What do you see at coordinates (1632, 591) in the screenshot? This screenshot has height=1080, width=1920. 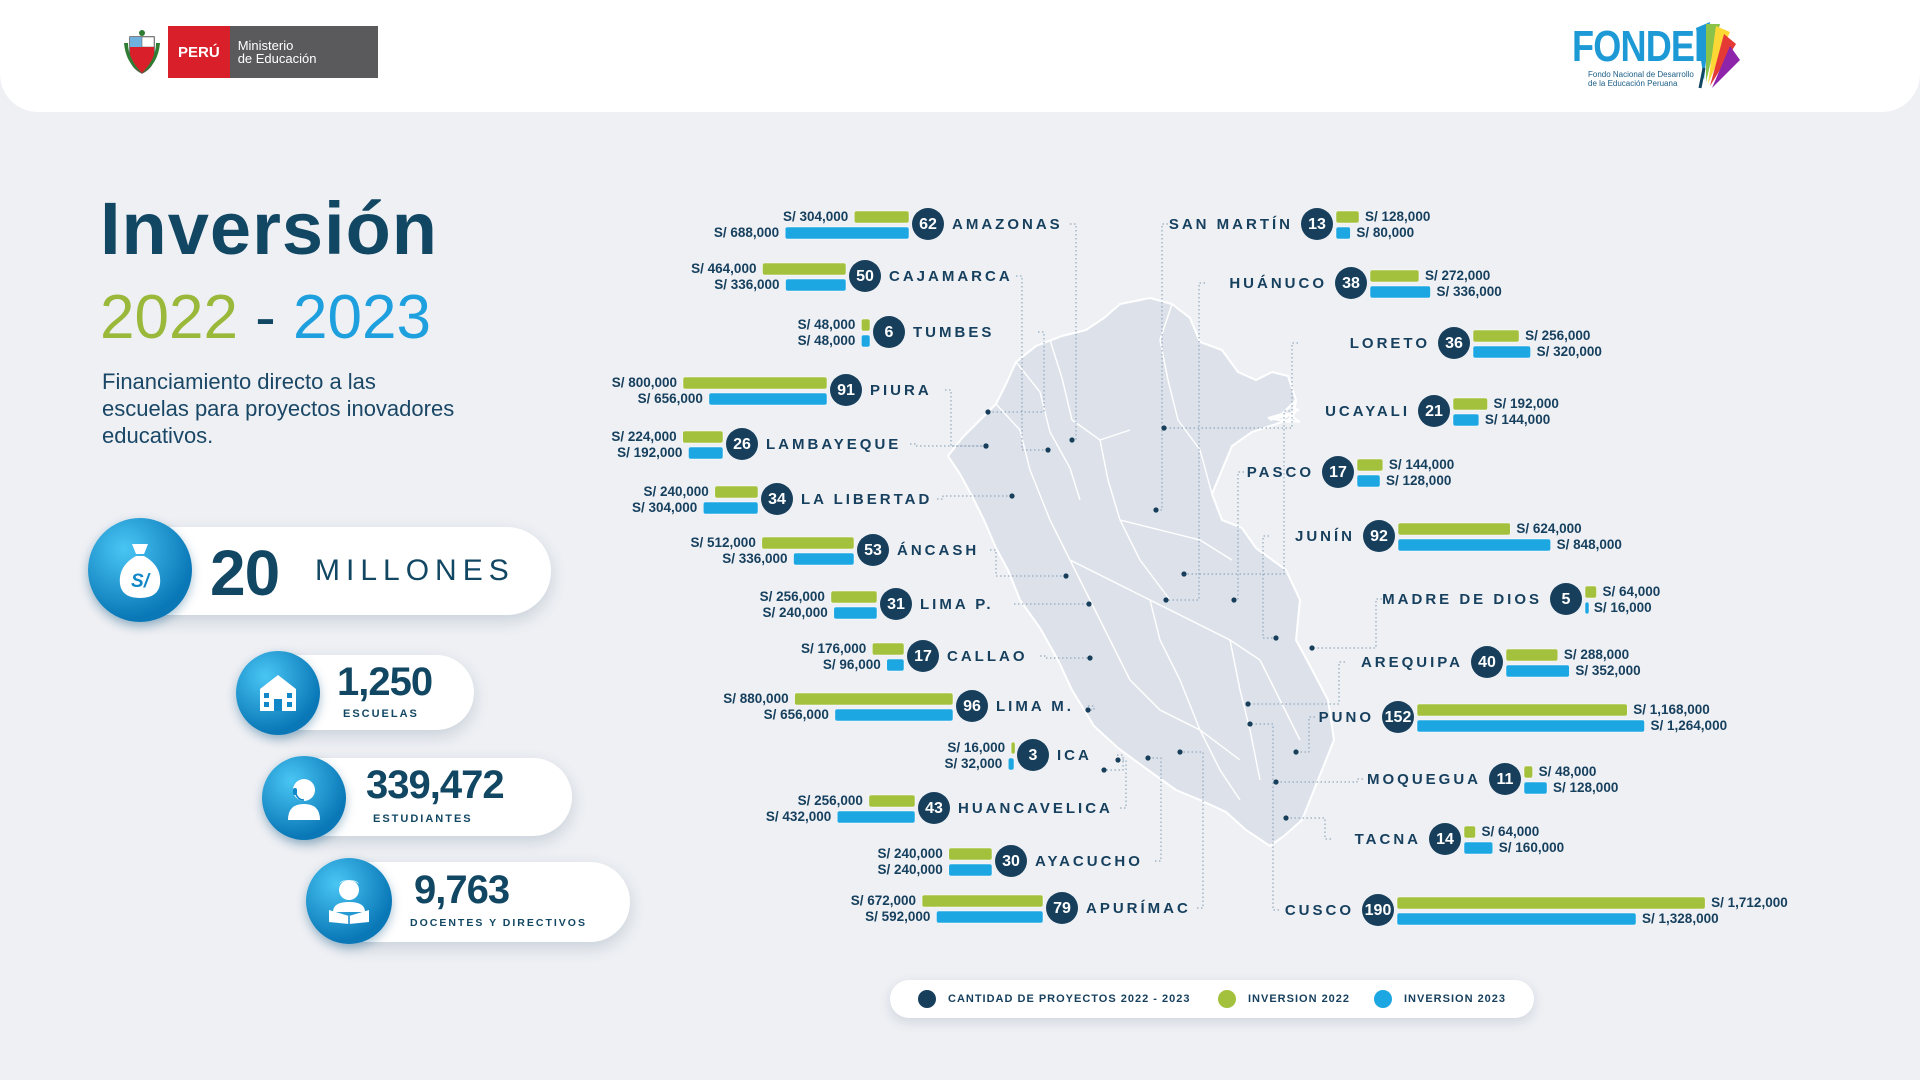 I see `label-2022-madre-de-dios: S/ 64,000` at bounding box center [1632, 591].